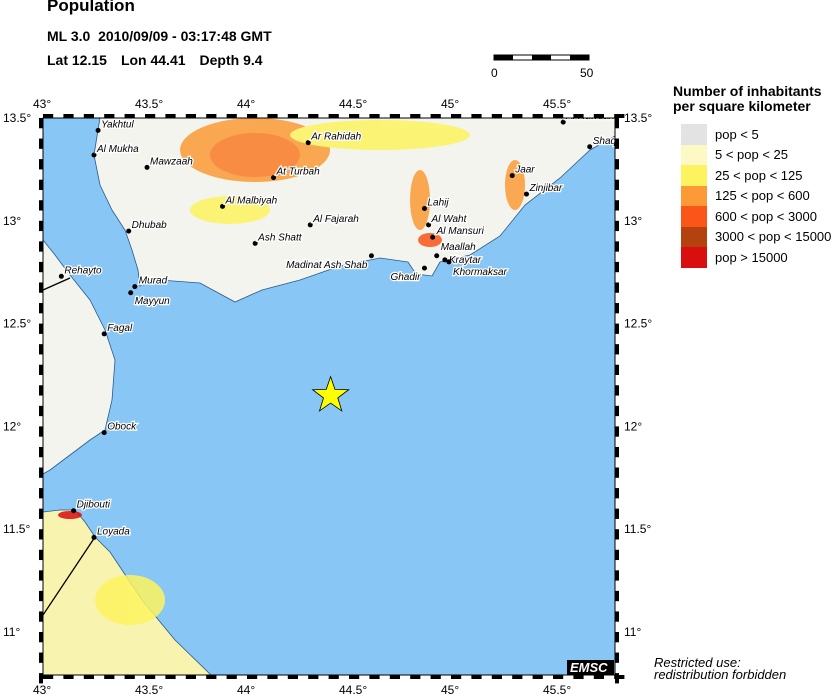  I want to click on lon-tick-label: 44.5°, so click(353, 104).